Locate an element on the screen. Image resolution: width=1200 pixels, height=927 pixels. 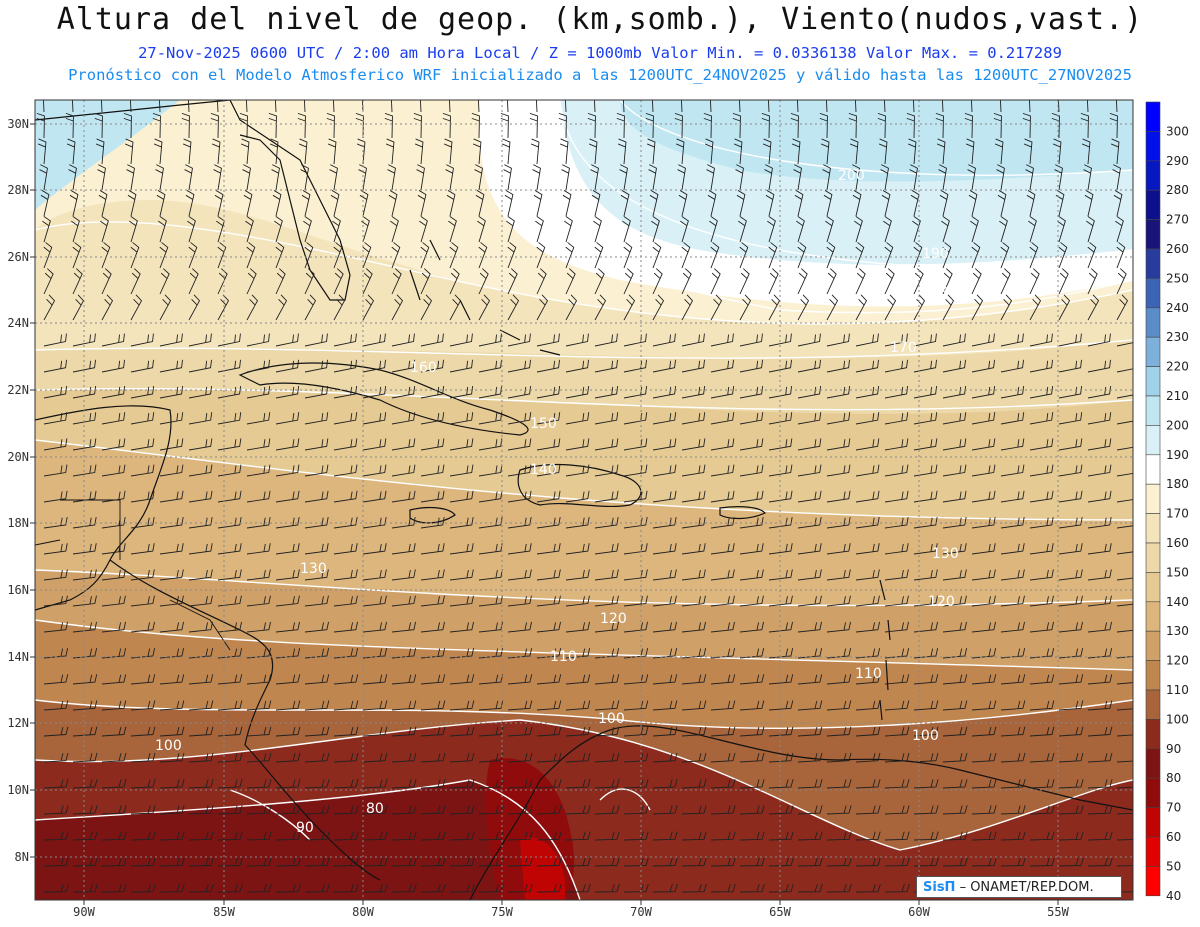
lat-label: 16N is located at coordinates (18, 590).